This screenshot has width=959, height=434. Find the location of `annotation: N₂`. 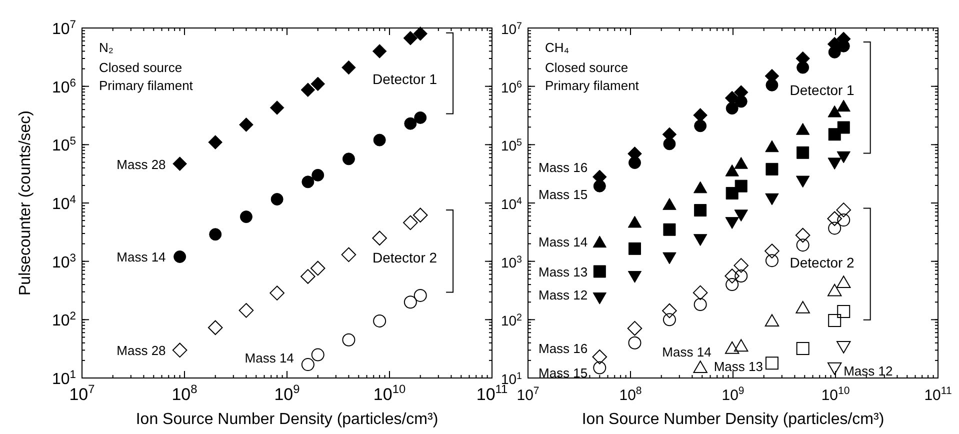

annotation: N₂ is located at coordinates (106, 47).